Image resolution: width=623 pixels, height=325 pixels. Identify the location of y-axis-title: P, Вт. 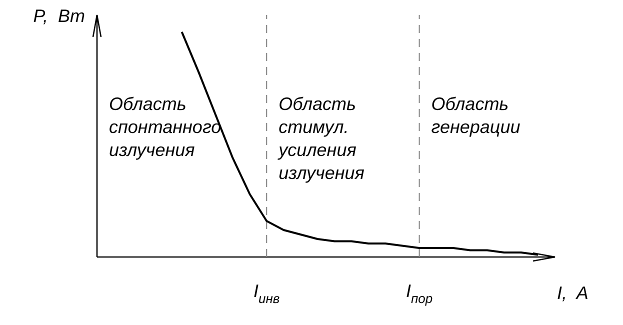
(59, 16).